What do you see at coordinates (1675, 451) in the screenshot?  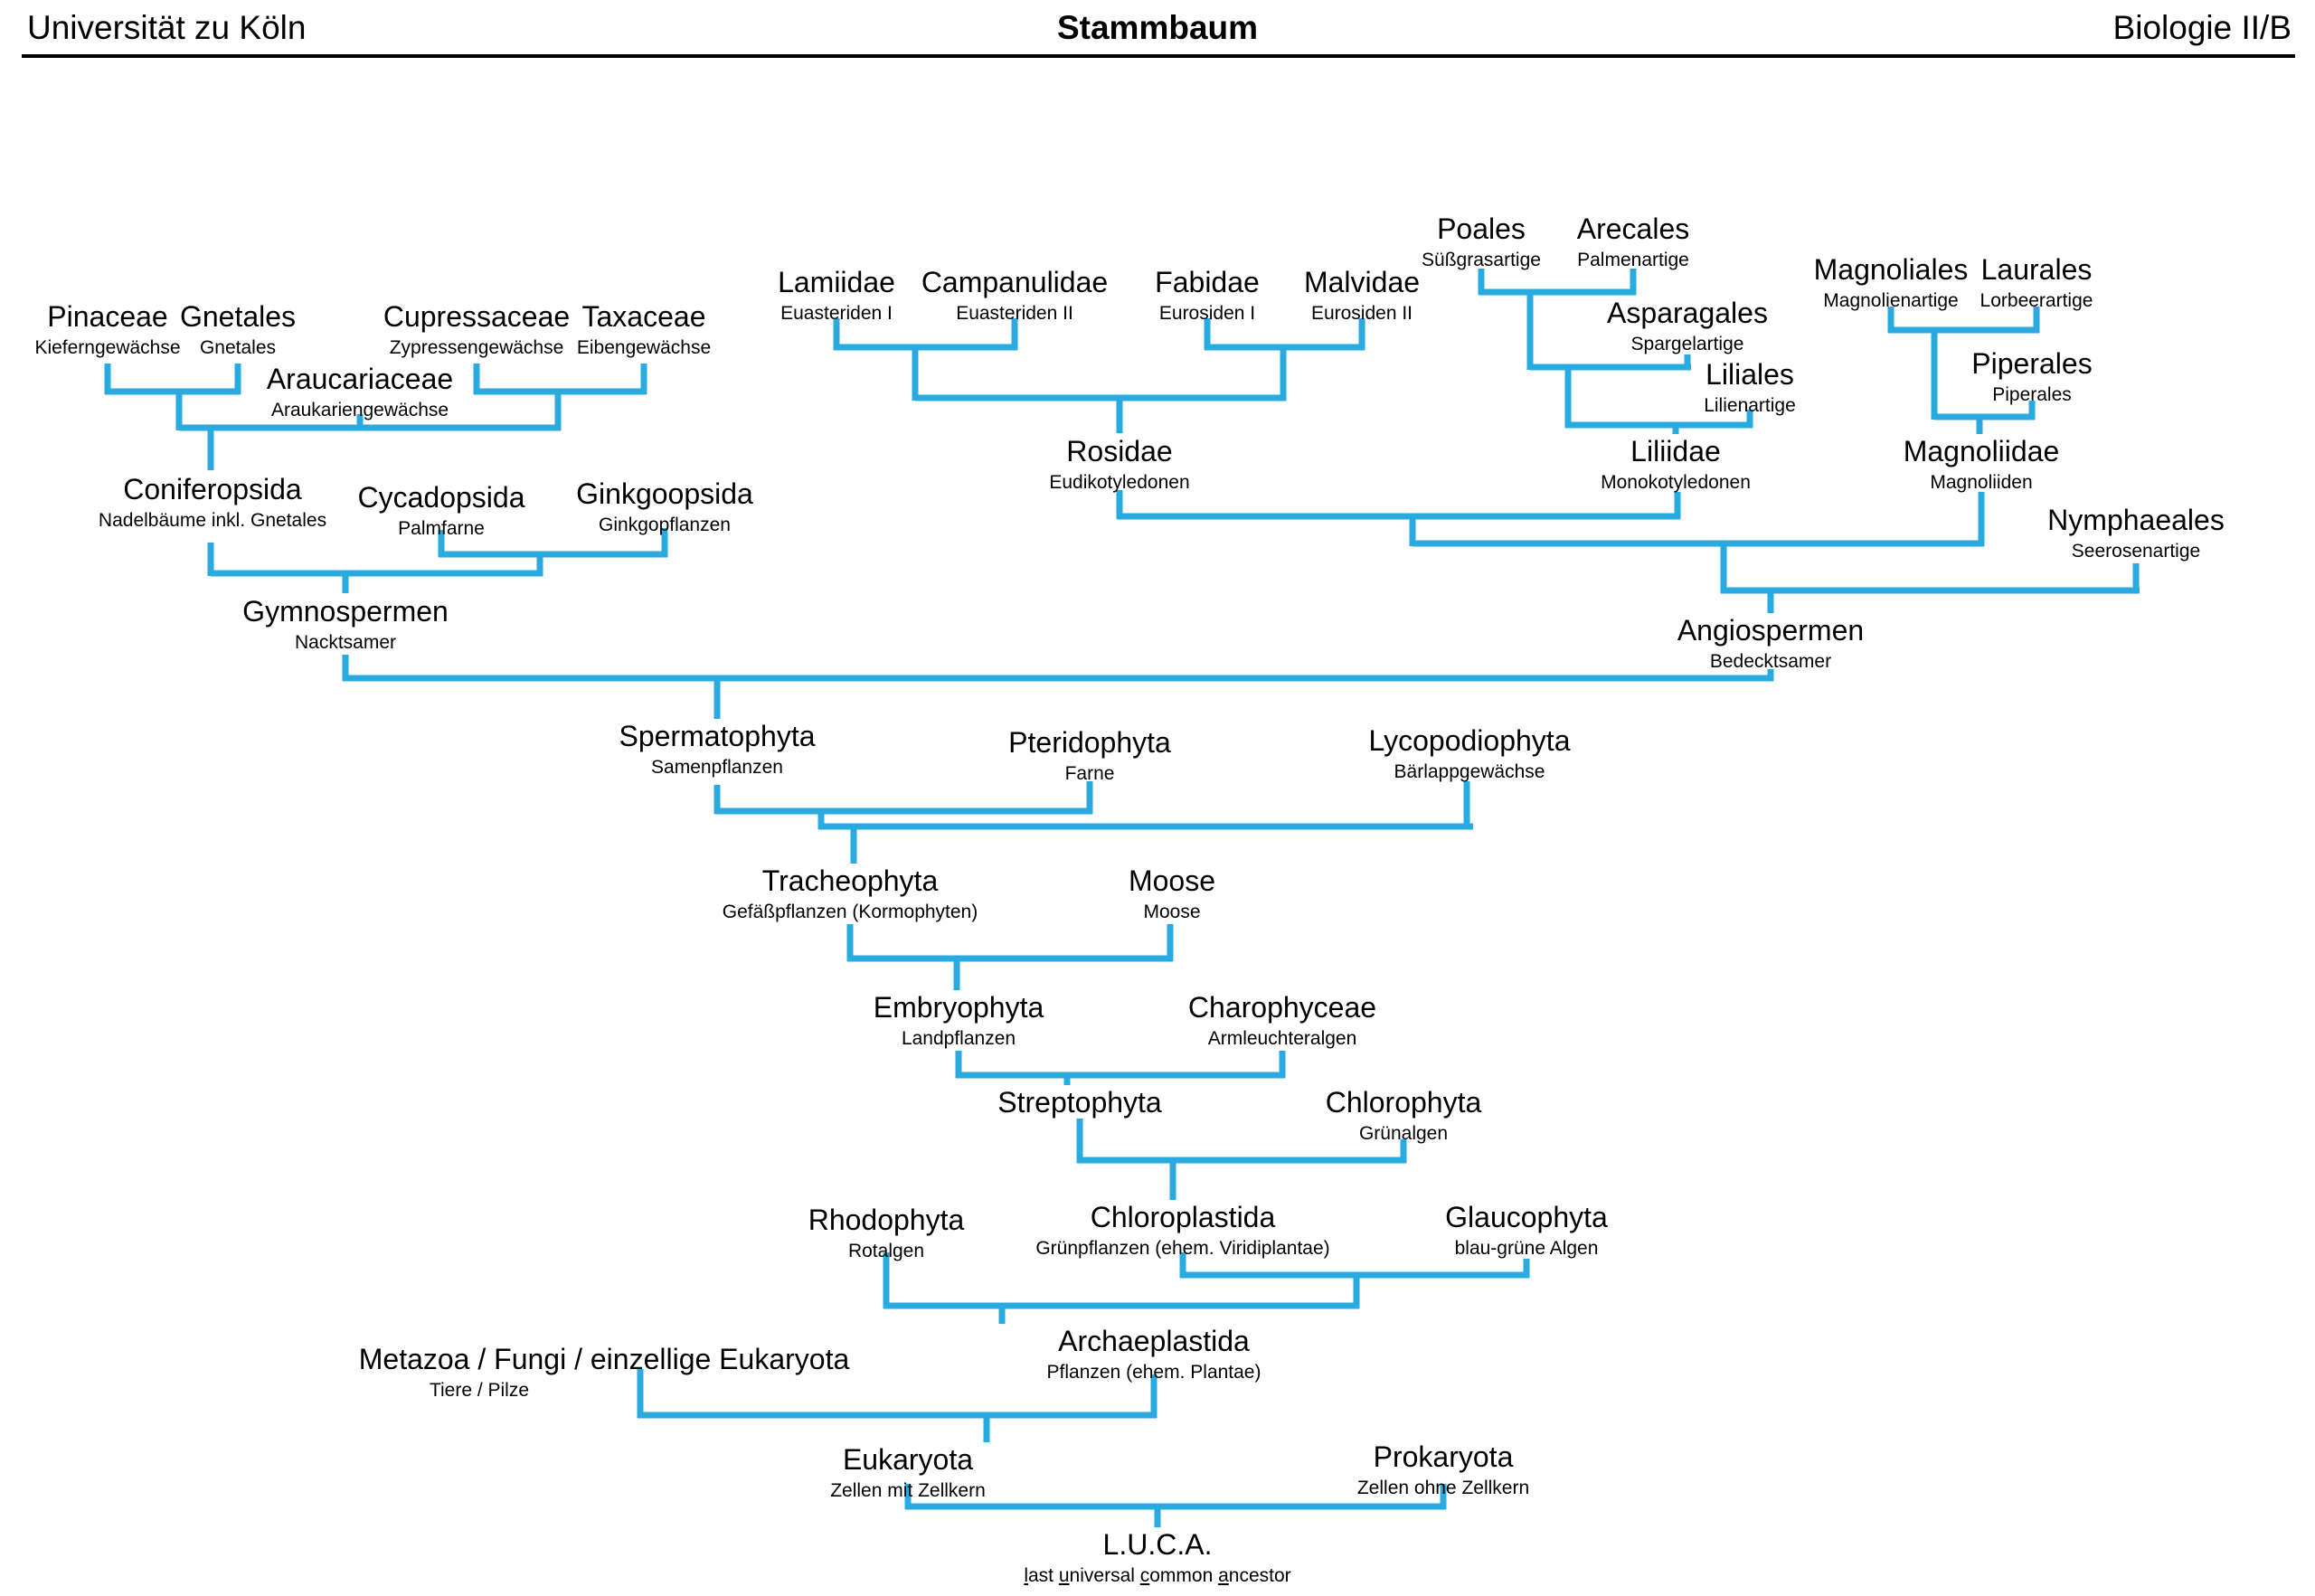 I see `taxon-label: Liliidae` at bounding box center [1675, 451].